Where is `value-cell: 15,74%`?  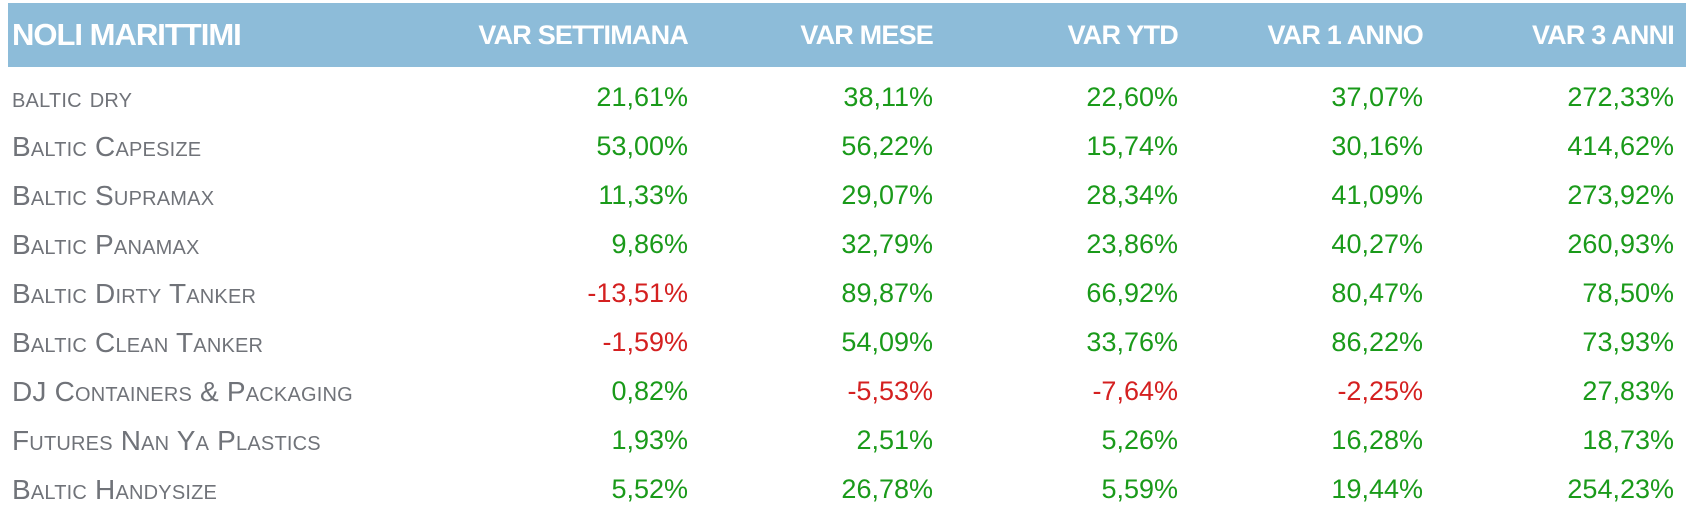 value-cell: 15,74% is located at coordinates (1132, 146).